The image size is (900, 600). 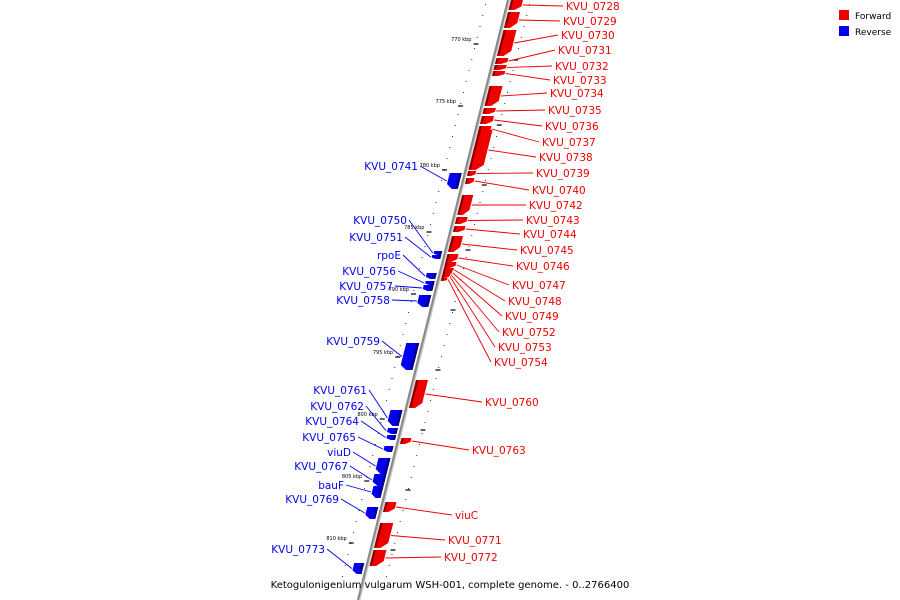 What do you see at coordinates (337, 407) in the screenshot?
I see `gene-label-reverse: KVU_0762` at bounding box center [337, 407].